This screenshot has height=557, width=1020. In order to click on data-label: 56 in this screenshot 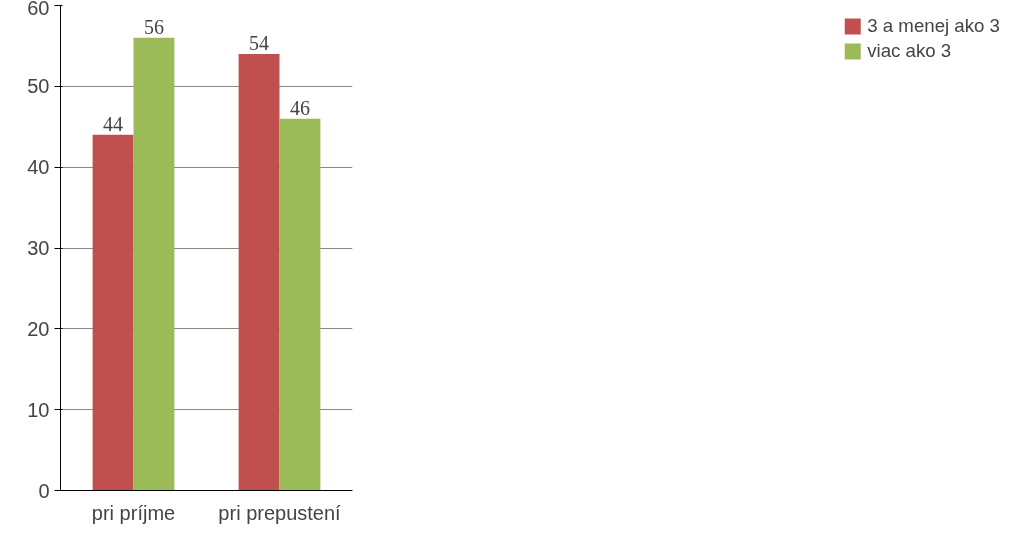, I will do `click(153, 26)`.